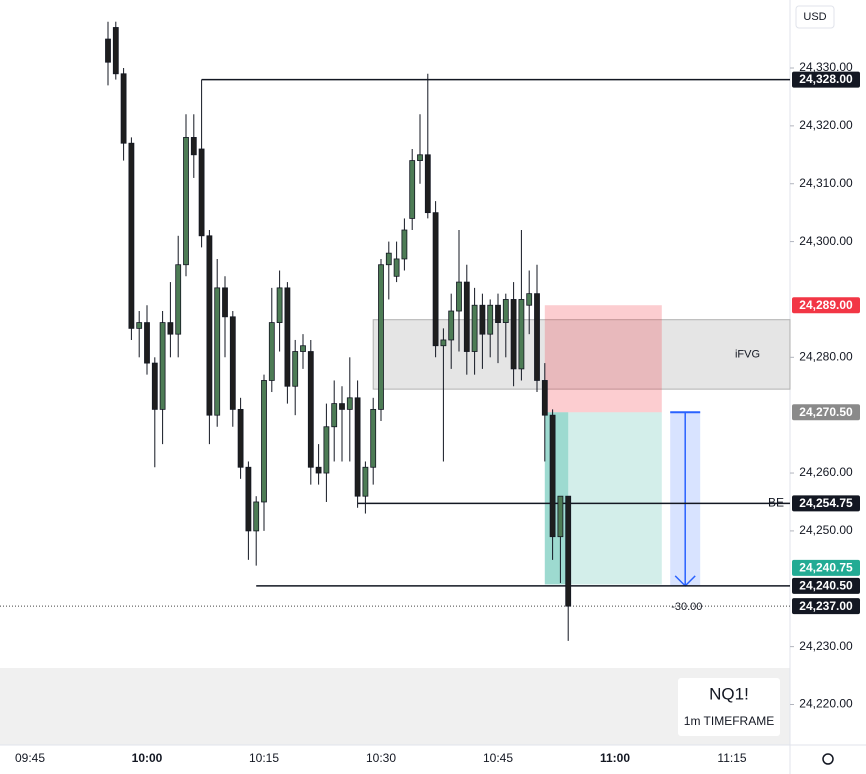 The width and height of the screenshot is (866, 774). I want to click on ifvg-zone, so click(581, 354).